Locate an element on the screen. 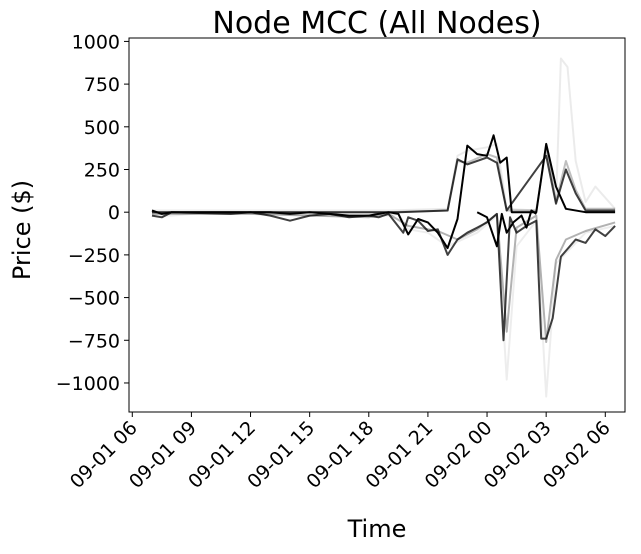  y-tick-label: 750 is located at coordinates (102, 85).